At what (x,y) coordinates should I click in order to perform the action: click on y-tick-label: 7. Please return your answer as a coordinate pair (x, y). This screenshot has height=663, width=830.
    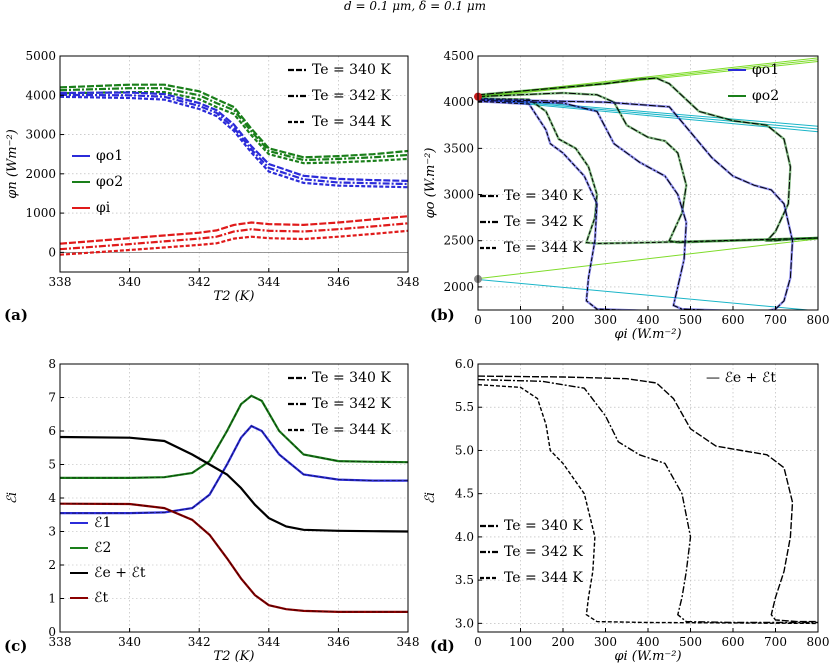
    Looking at the image, I should click on (52, 398).